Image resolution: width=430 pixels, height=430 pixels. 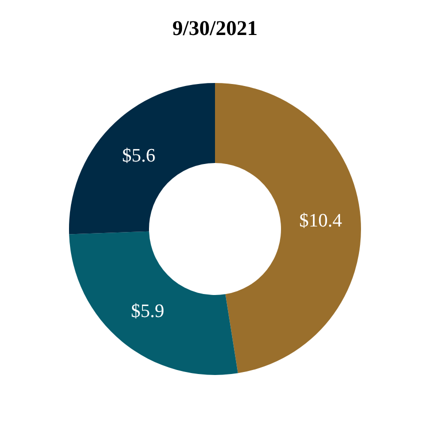 I want to click on data-label: $10.4, so click(x=321, y=221).